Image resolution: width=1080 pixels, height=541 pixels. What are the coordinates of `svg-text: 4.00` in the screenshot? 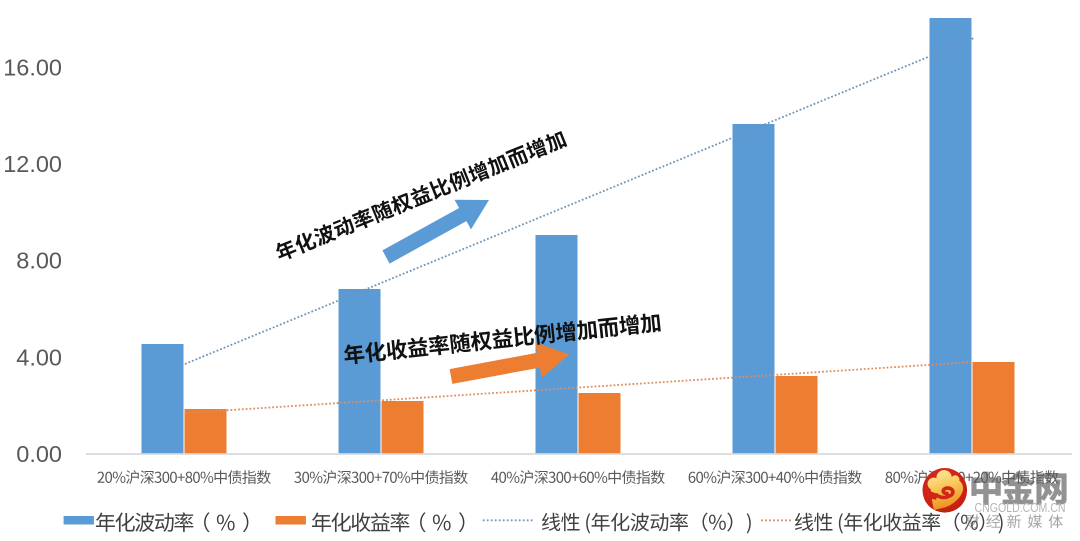 It's located at (39, 357).